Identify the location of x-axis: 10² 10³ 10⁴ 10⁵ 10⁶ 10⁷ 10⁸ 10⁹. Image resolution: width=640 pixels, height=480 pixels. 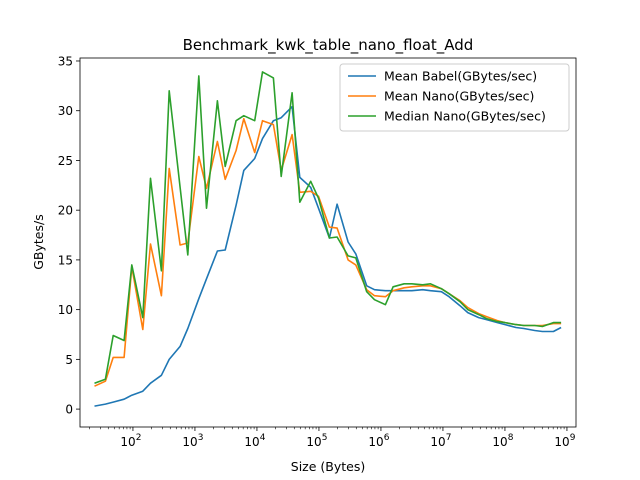
(332, 438).